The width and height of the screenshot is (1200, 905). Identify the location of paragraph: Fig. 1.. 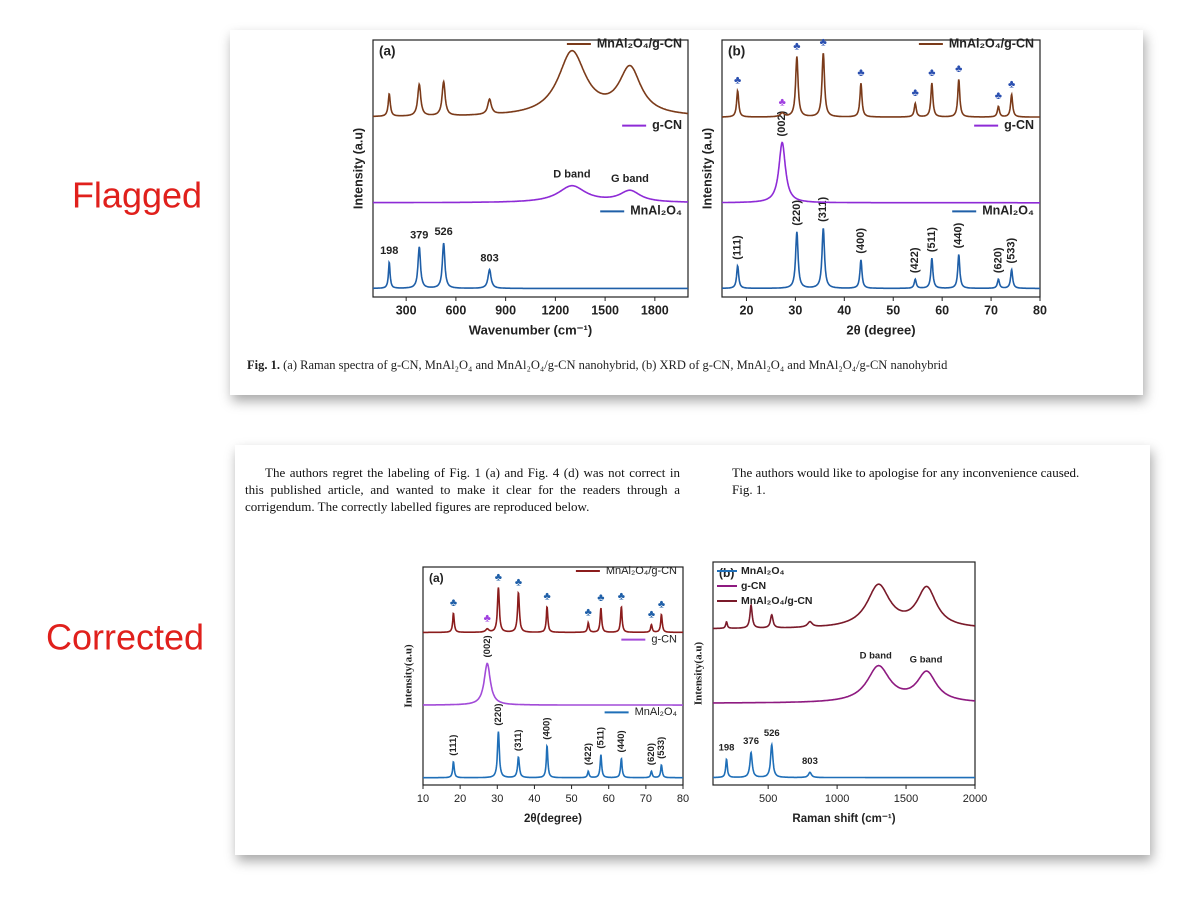
(749, 489).